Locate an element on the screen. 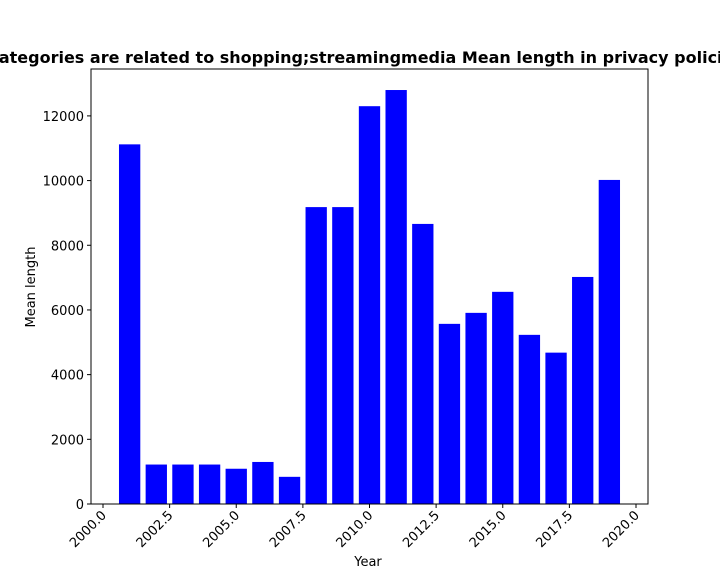 This screenshot has width=720, height=576. x-tick-label: 2020.0 is located at coordinates (621, 529).